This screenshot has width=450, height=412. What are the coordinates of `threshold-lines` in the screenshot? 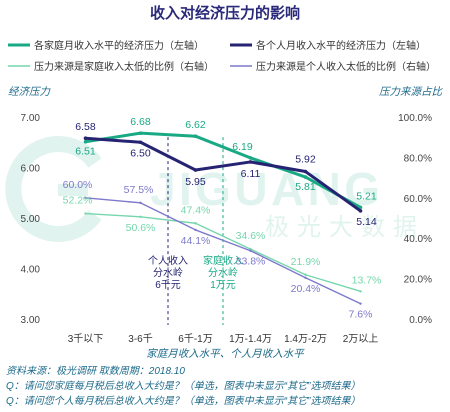 It's located at (195, 231).